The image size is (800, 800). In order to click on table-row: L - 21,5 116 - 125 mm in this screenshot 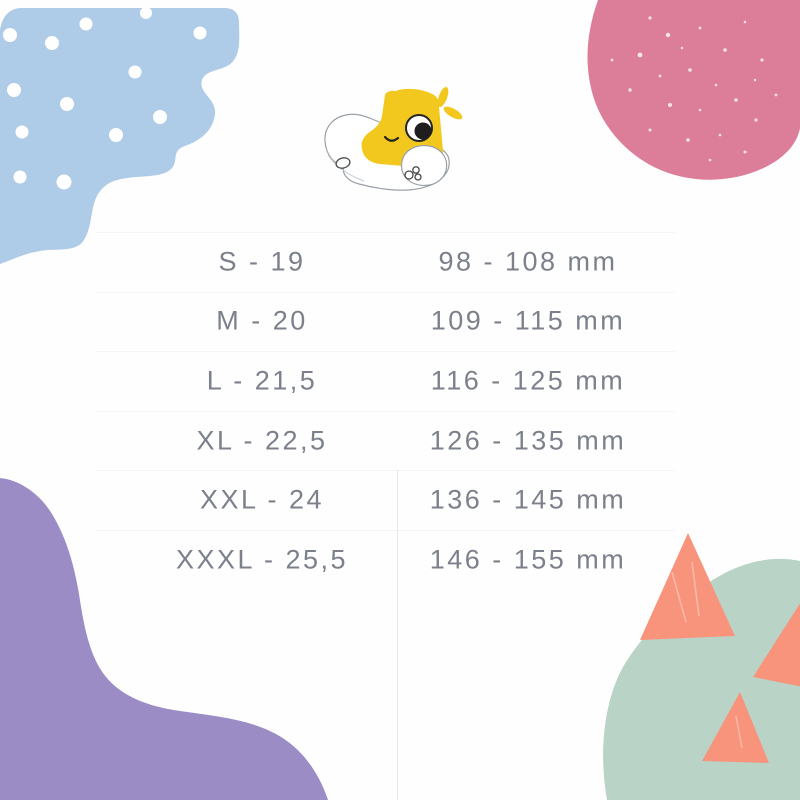, I will do `click(400, 381)`.